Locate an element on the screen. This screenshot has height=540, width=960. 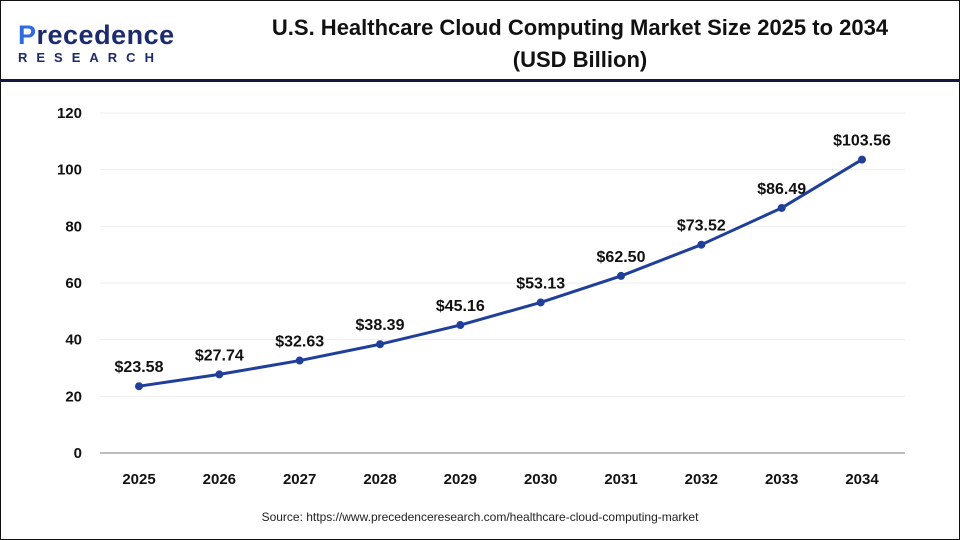
logo-subtitle: RESEARCH is located at coordinates (90, 57).